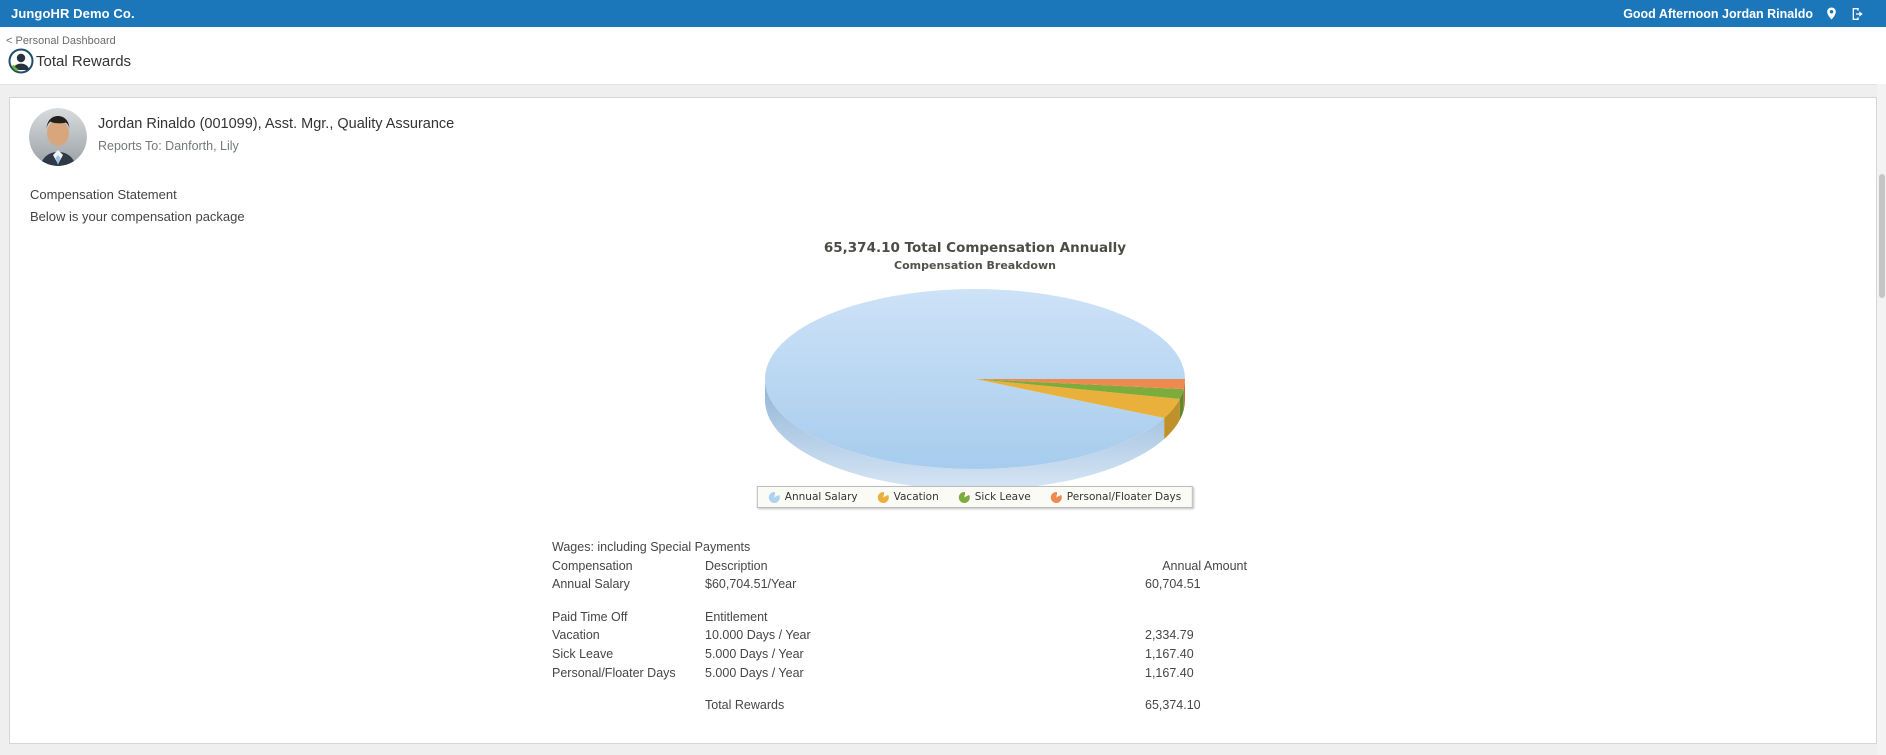 This screenshot has height=755, width=1886. What do you see at coordinates (899, 566) in the screenshot?
I see `table-header-row: Compensation Description Annual Amount` at bounding box center [899, 566].